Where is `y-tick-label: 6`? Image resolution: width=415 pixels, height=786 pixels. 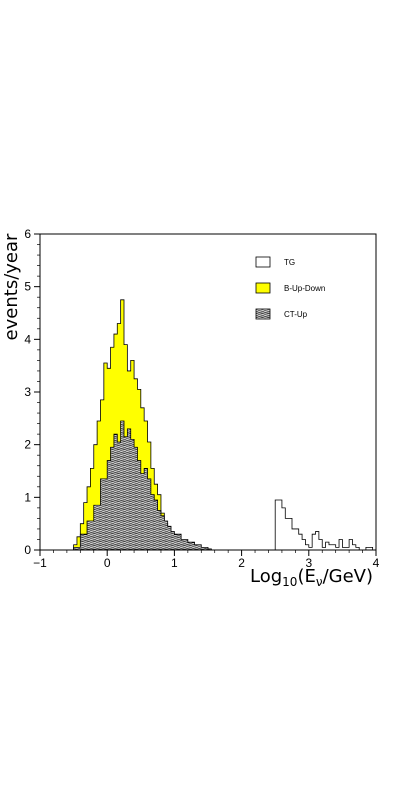 y-tick-label: 6 is located at coordinates (27, 234).